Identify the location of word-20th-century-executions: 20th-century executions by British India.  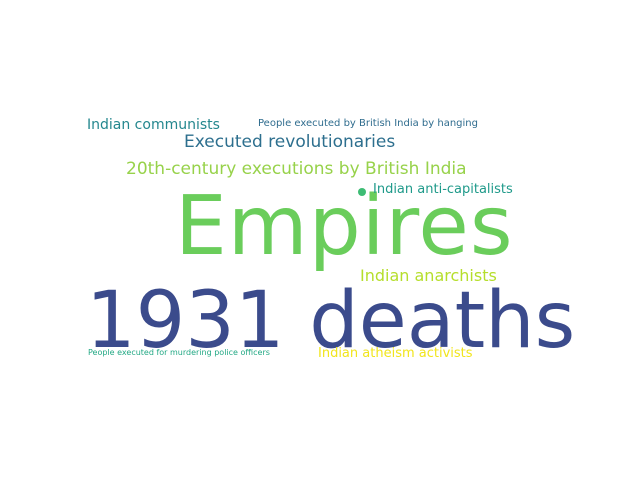
(296, 169).